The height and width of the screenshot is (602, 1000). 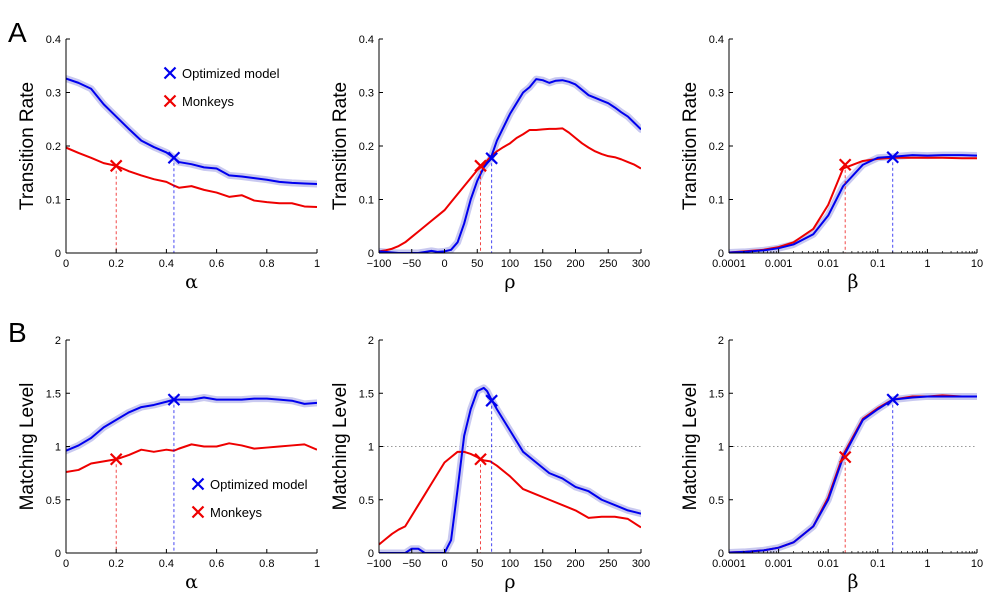 I want to click on x-tick-label: 0.4, so click(x=166, y=564).